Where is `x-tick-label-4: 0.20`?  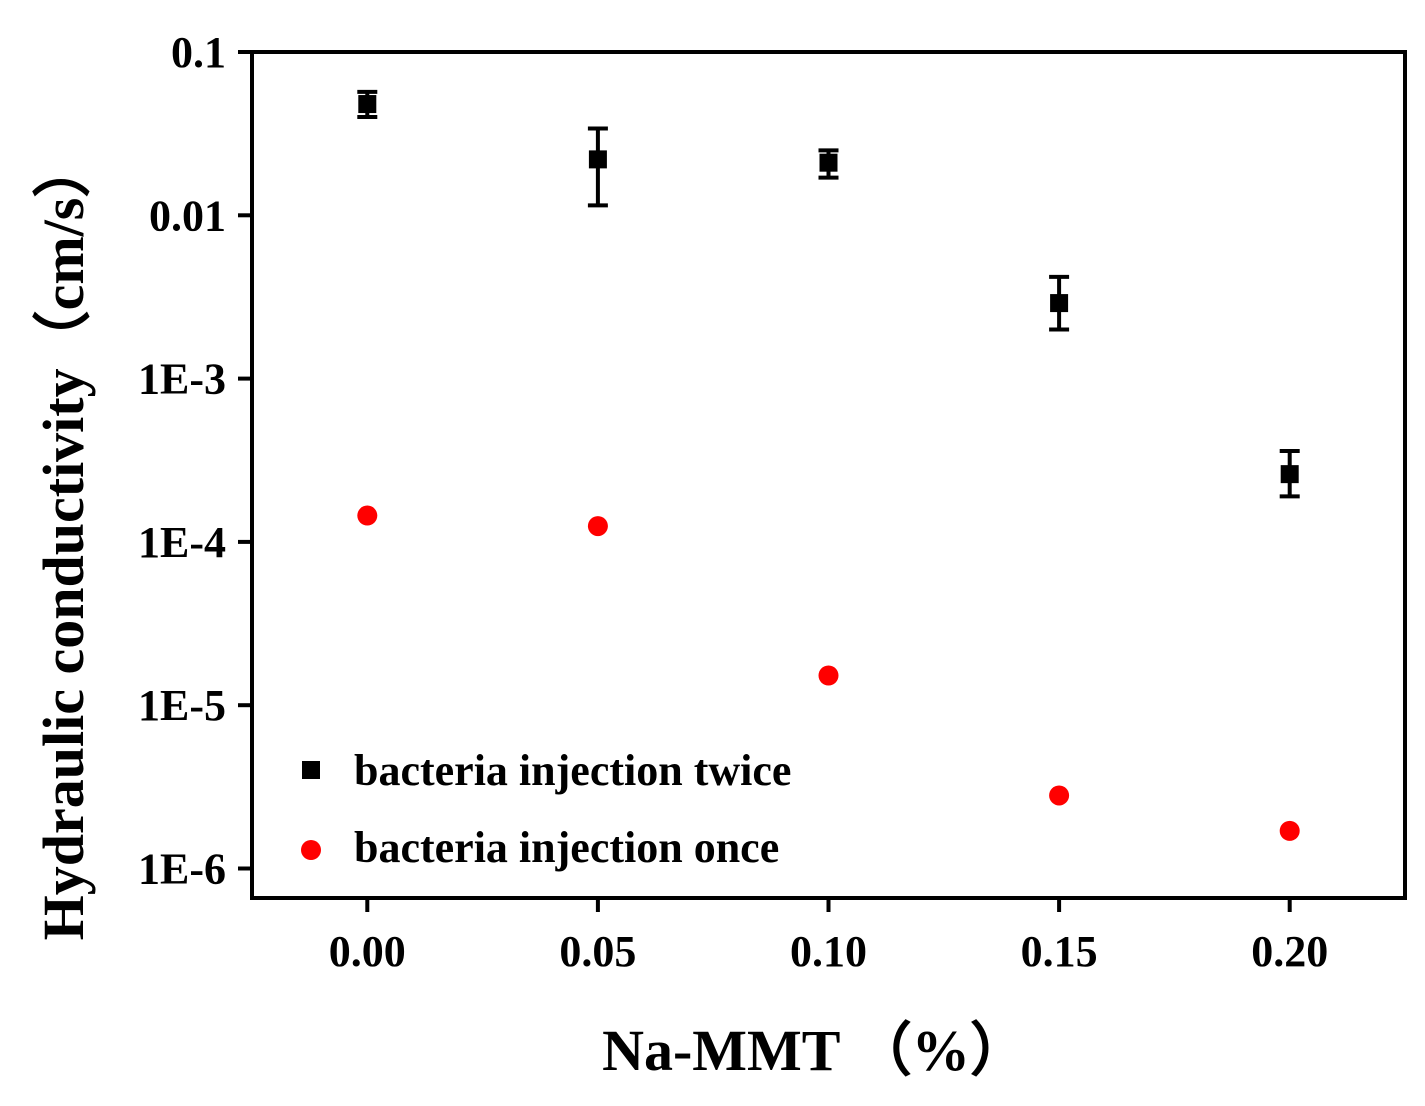 x-tick-label-4: 0.20 is located at coordinates (1289, 951).